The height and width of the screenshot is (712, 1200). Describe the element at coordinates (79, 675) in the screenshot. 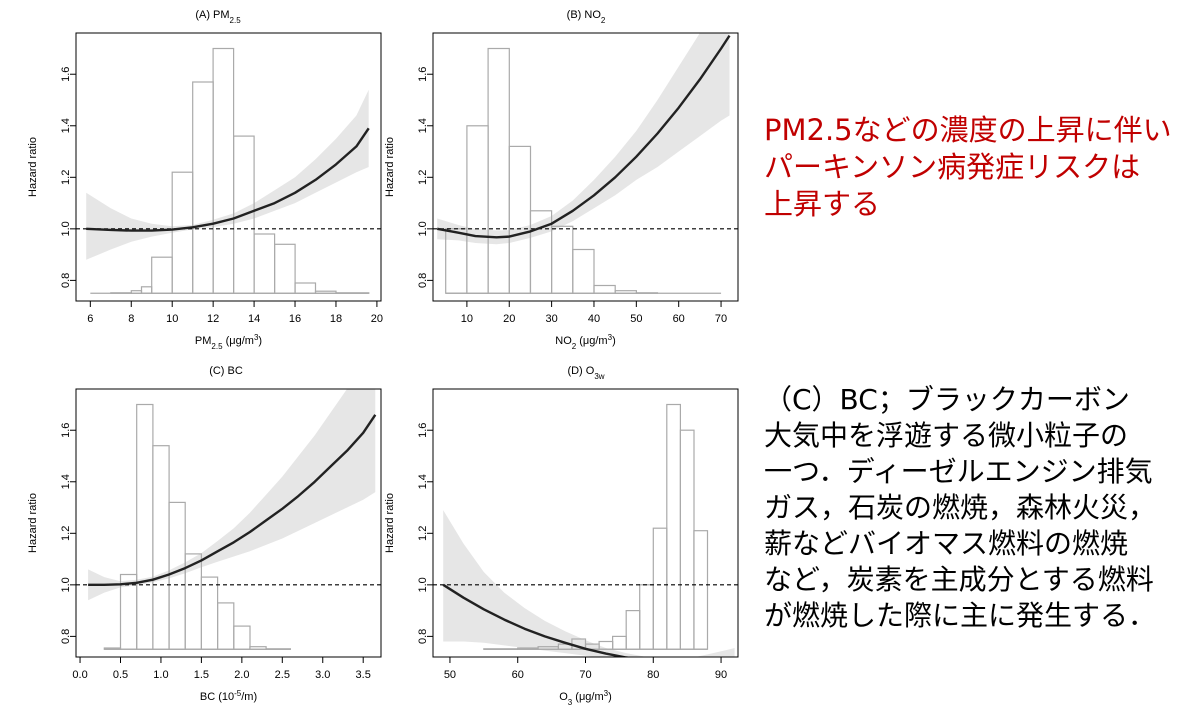

I see `x-tick-label: 0.0` at that location.